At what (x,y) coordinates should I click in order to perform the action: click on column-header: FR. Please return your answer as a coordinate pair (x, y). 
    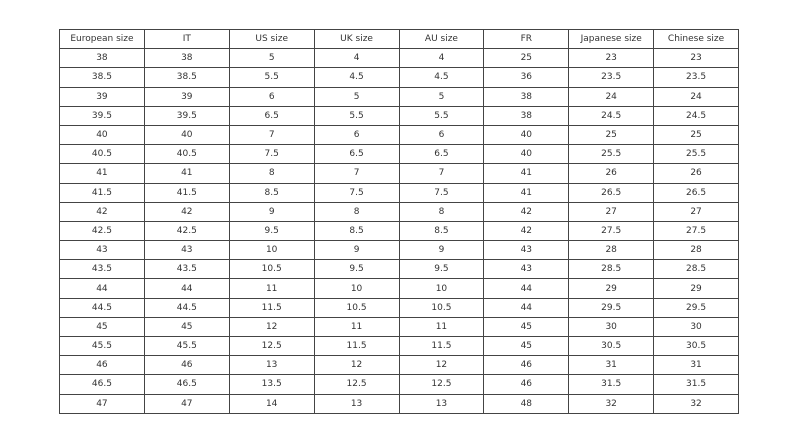
    Looking at the image, I should click on (526, 39).